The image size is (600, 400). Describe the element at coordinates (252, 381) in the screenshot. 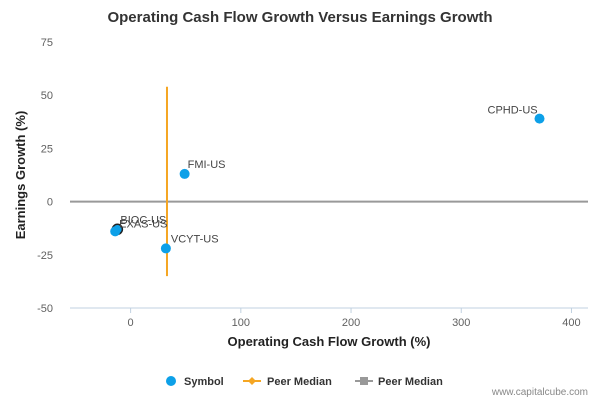

I see `legend-peer-median-x-marker` at that location.